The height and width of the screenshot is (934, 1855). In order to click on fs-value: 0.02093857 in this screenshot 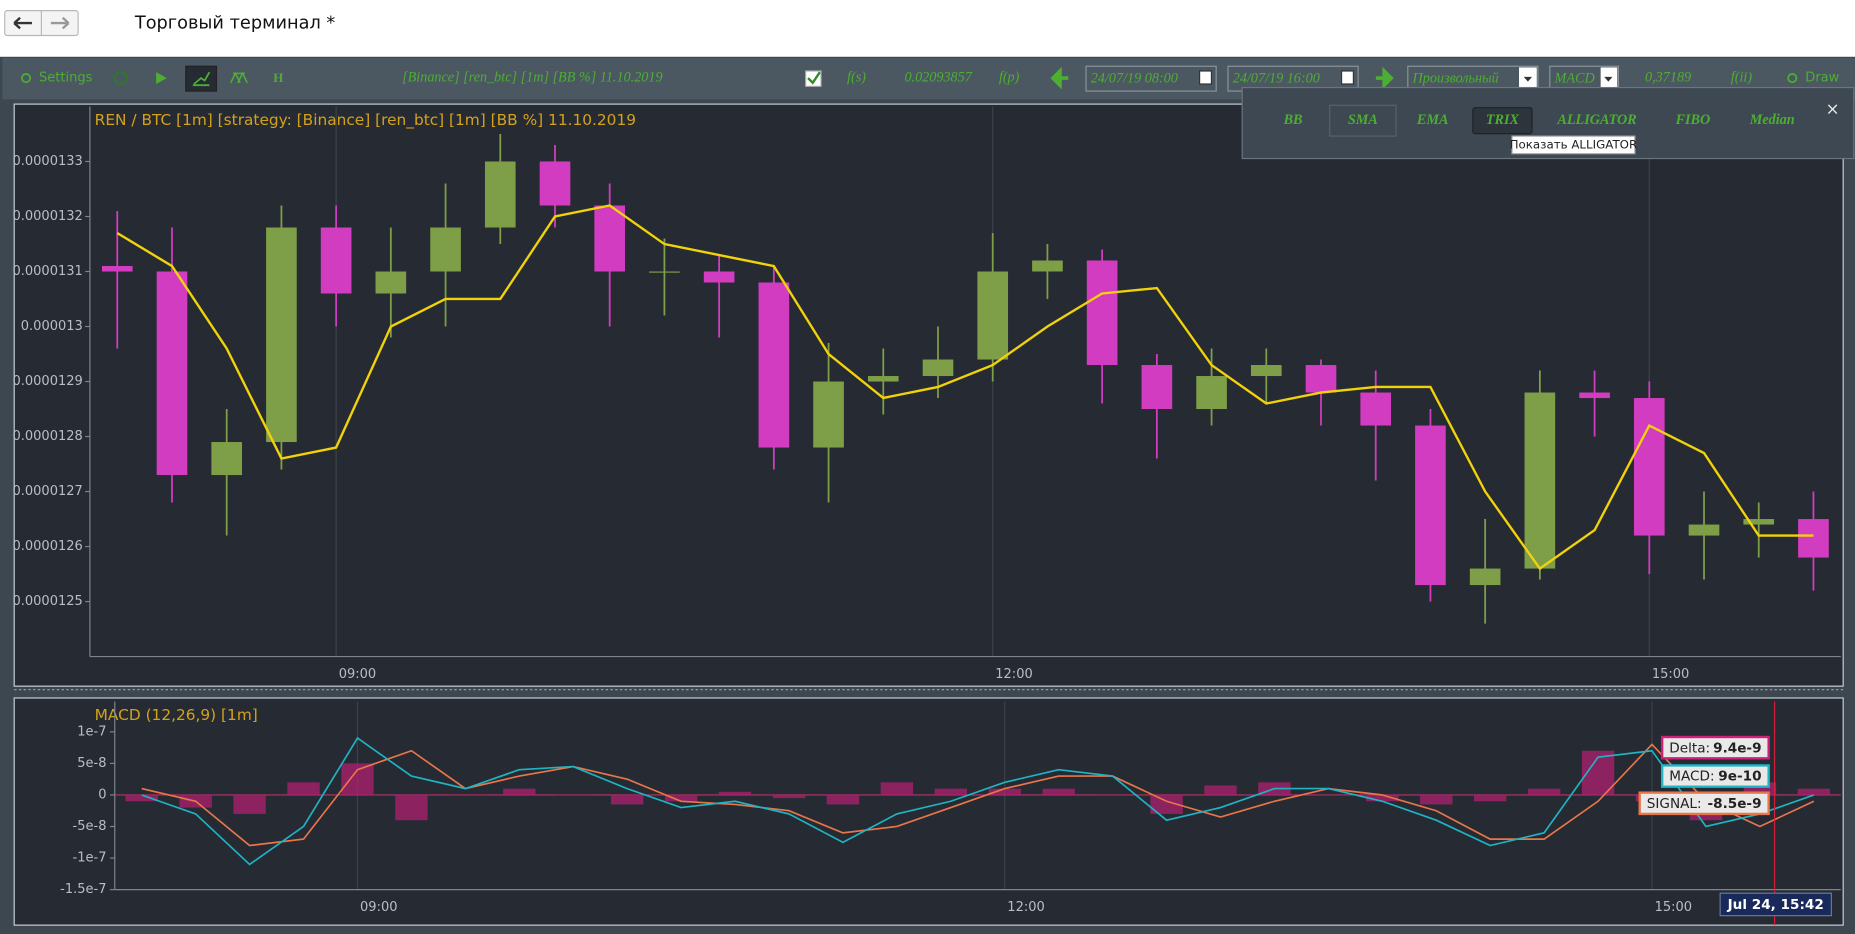, I will do `click(938, 77)`.